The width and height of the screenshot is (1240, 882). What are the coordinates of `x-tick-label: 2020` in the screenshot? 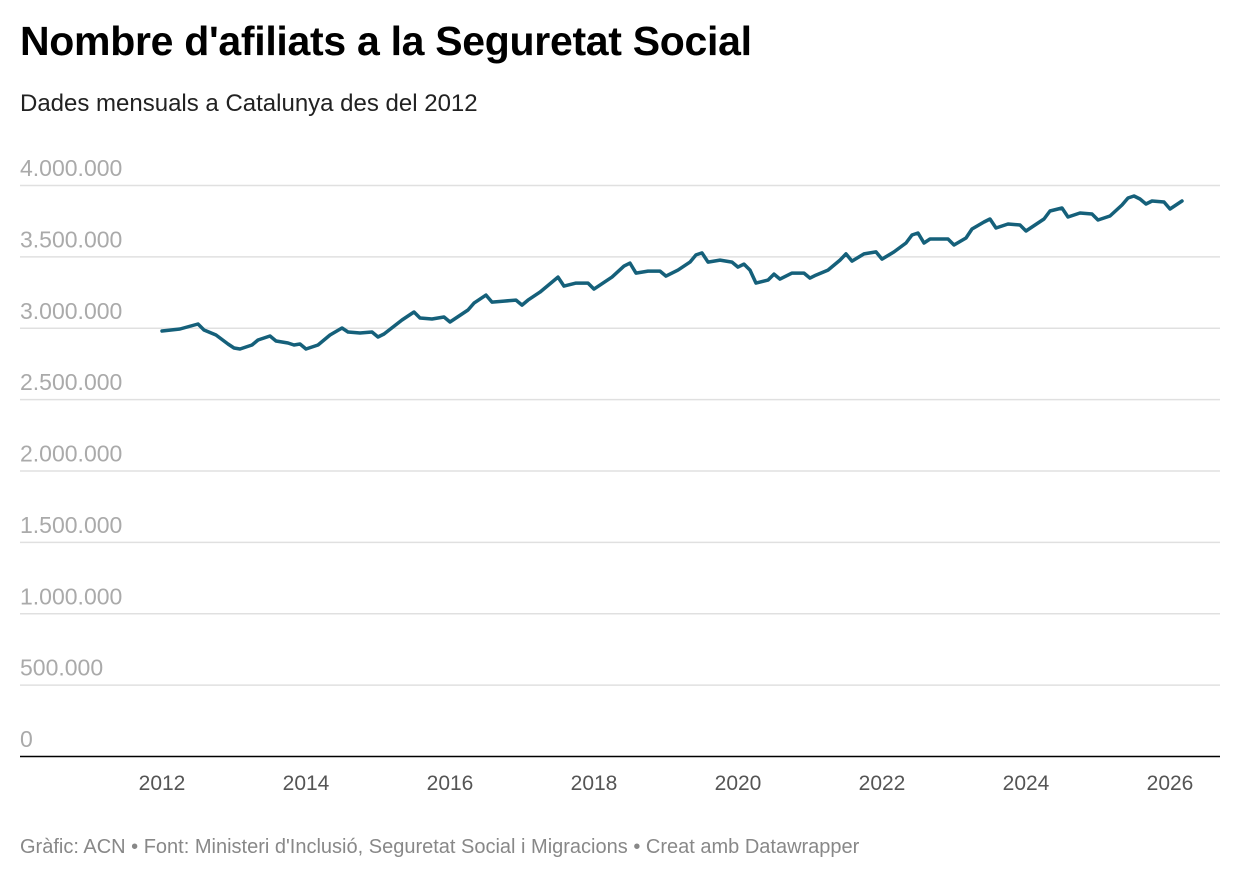 It's located at (738, 783).